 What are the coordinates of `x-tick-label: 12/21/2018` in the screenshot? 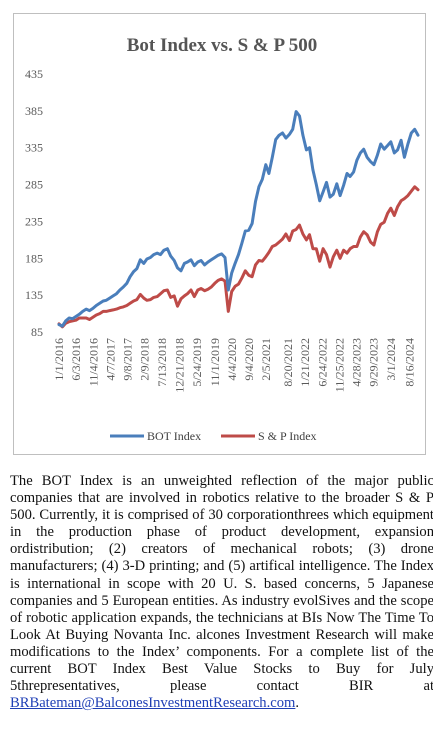 It's located at (180, 365).